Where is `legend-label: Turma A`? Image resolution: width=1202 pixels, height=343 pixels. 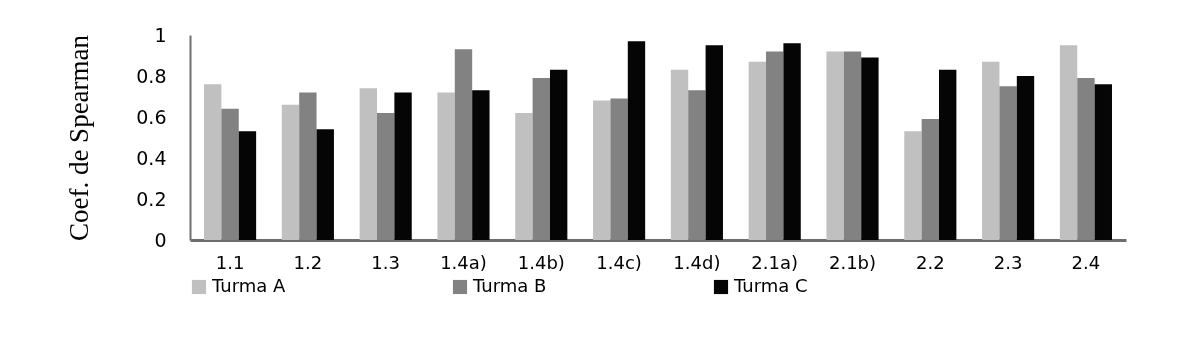
legend-label: Turma A is located at coordinates (249, 285).